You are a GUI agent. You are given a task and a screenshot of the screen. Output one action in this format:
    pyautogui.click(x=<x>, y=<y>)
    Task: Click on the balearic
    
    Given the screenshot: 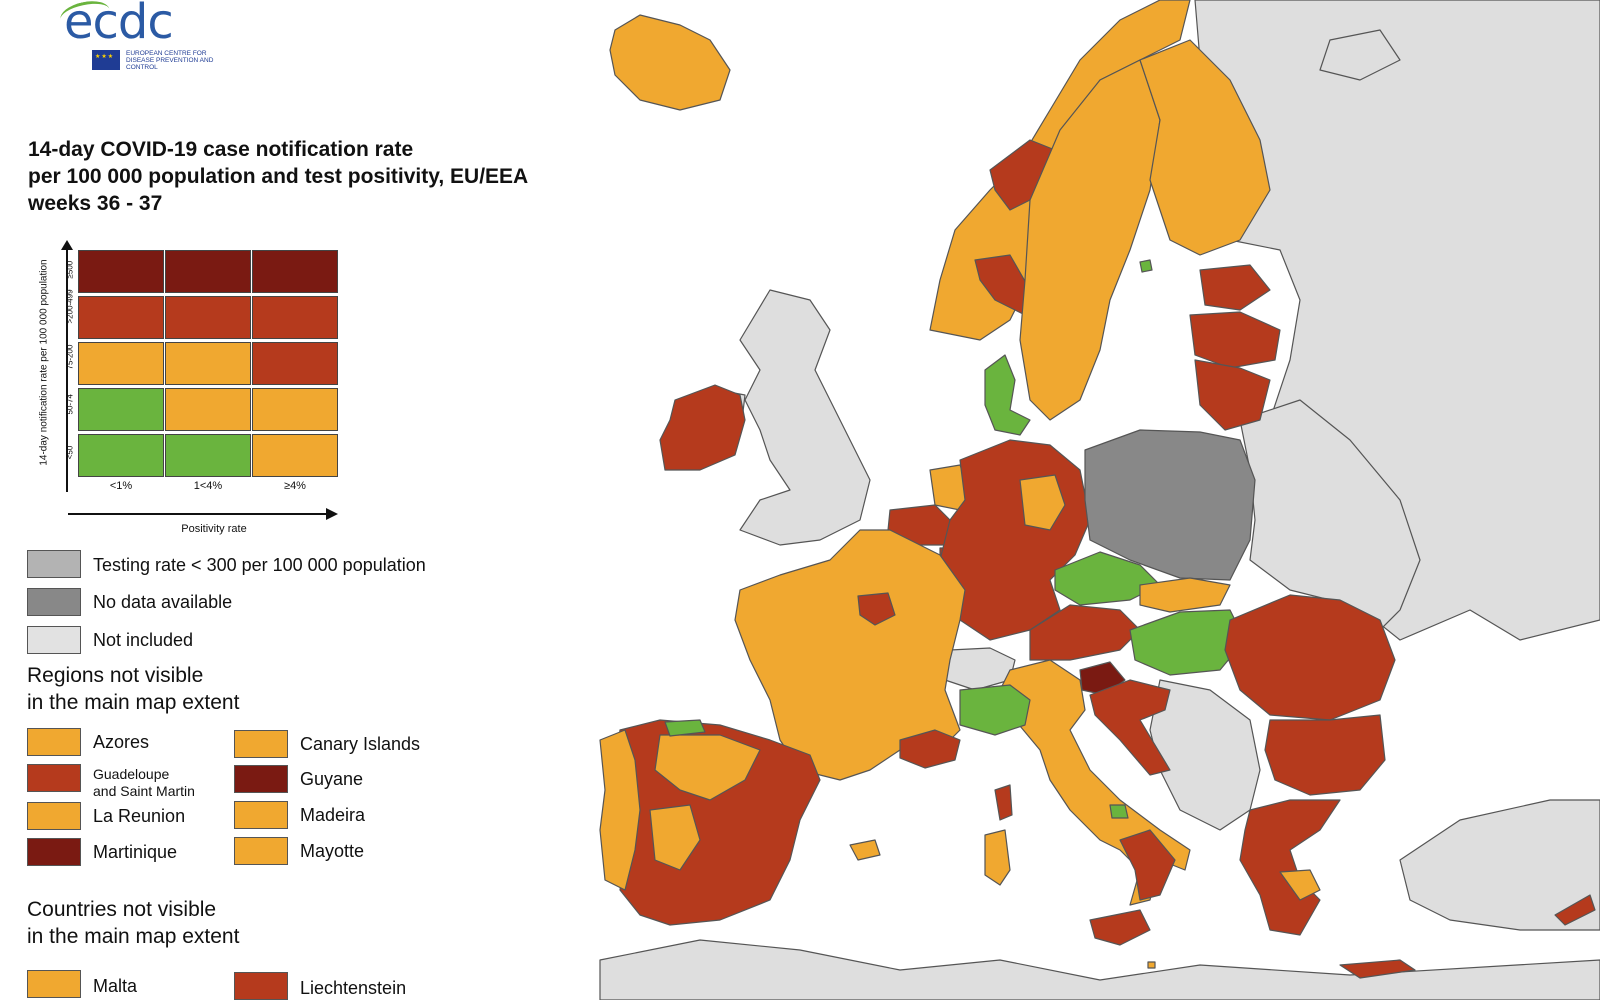 What is the action you would take?
    pyautogui.click(x=865, y=850)
    